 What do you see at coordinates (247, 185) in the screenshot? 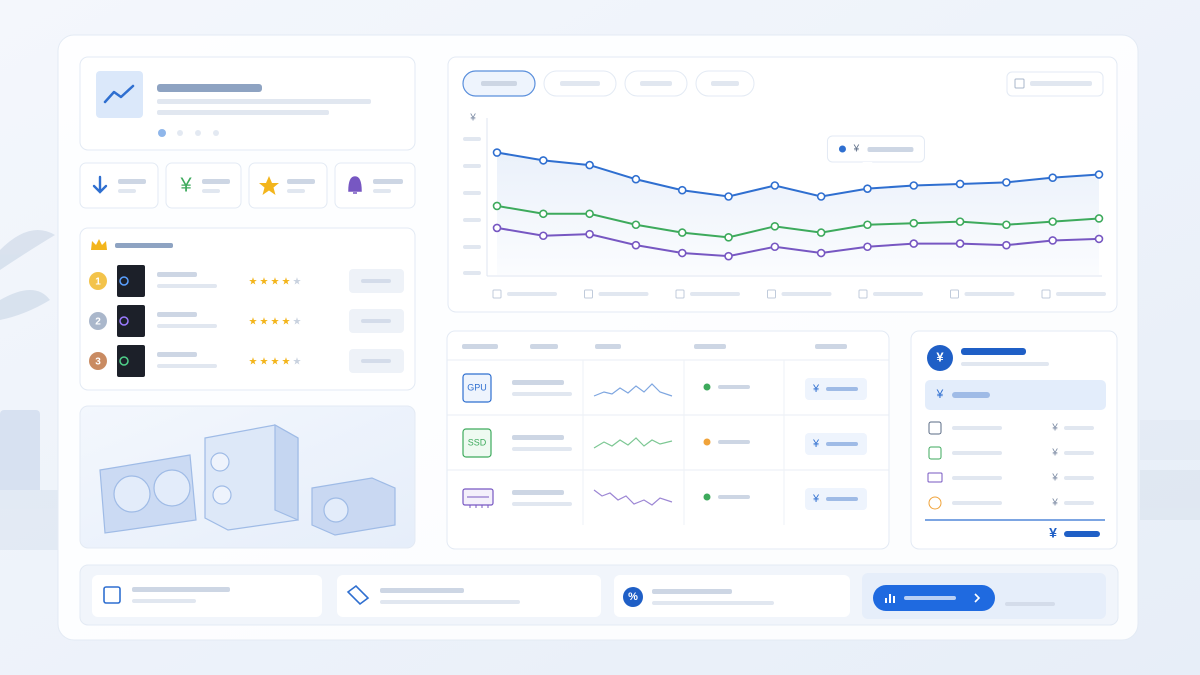
I see `stat-cards: ¥` at bounding box center [247, 185].